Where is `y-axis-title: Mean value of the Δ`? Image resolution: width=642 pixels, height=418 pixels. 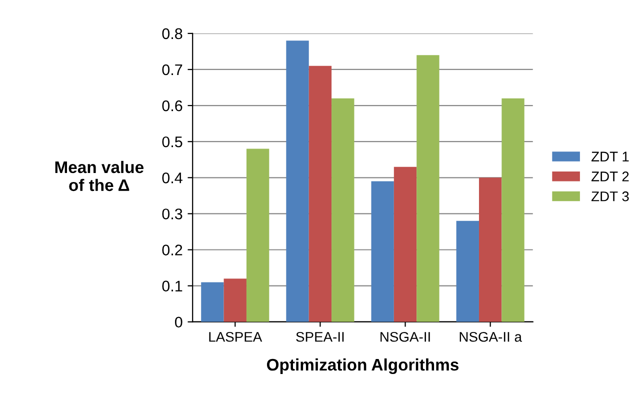 y-axis-title: Mean value of the Δ is located at coordinates (99, 176).